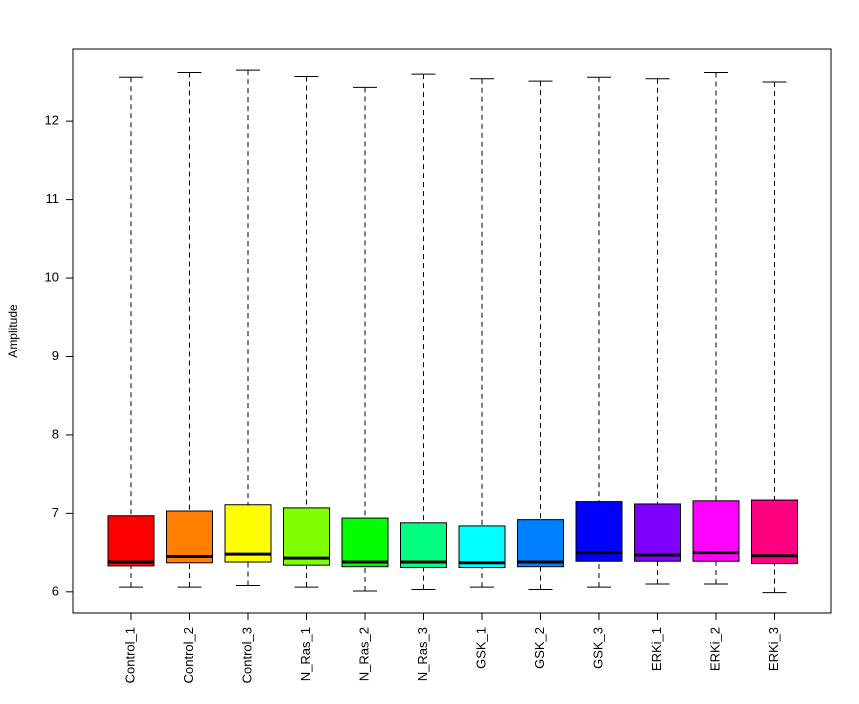 The image size is (859, 704). Describe the element at coordinates (52, 276) in the screenshot. I see `y-tick-label: 10` at that location.